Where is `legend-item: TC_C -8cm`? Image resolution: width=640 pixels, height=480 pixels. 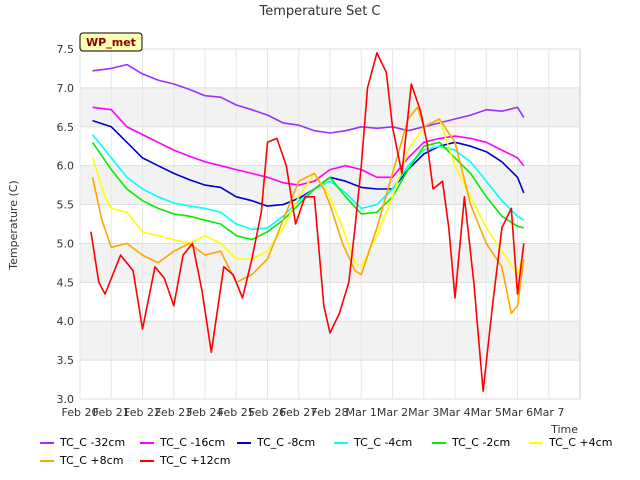
legend-item: TC_C -8cm is located at coordinates (276, 442).